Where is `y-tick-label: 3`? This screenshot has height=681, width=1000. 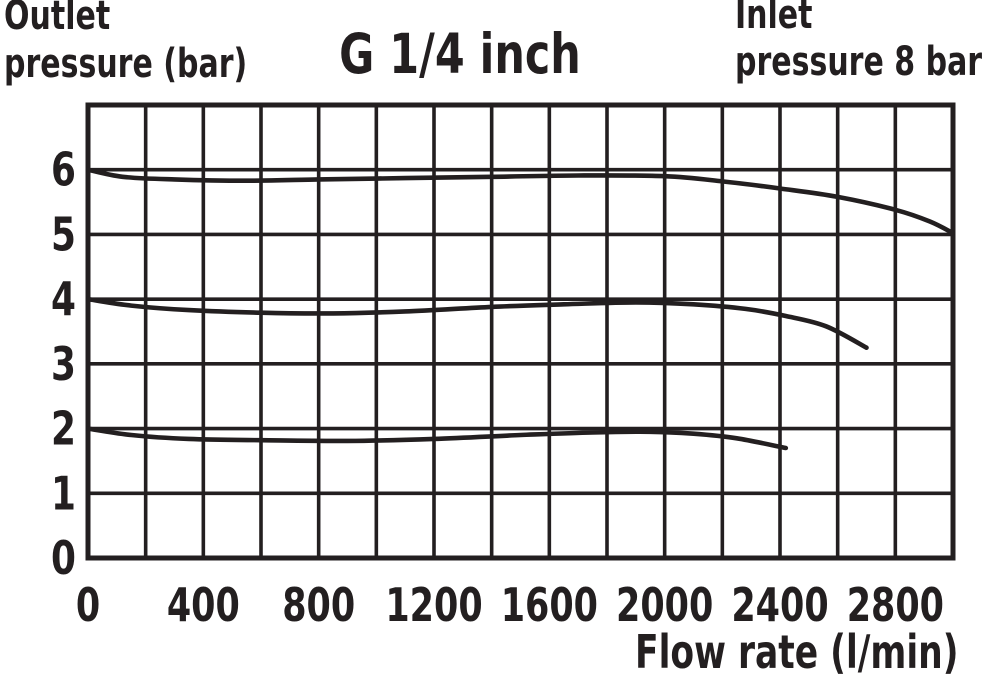
y-tick-label: 3 is located at coordinates (63, 364).